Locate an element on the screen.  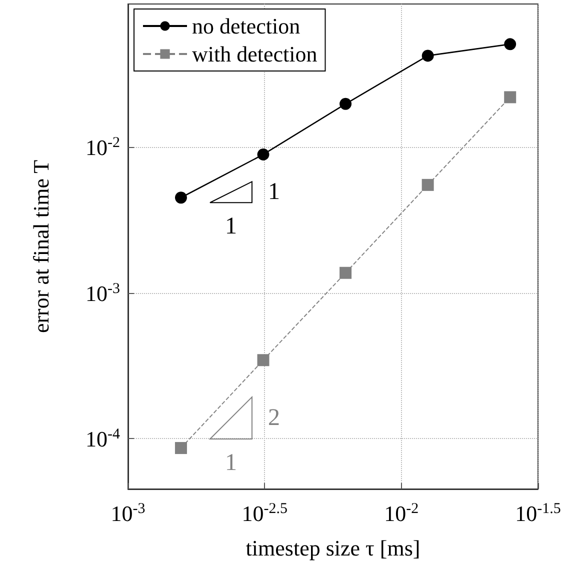
y-tick-label: 10$^{-3}$ is located at coordinates (103, 293).